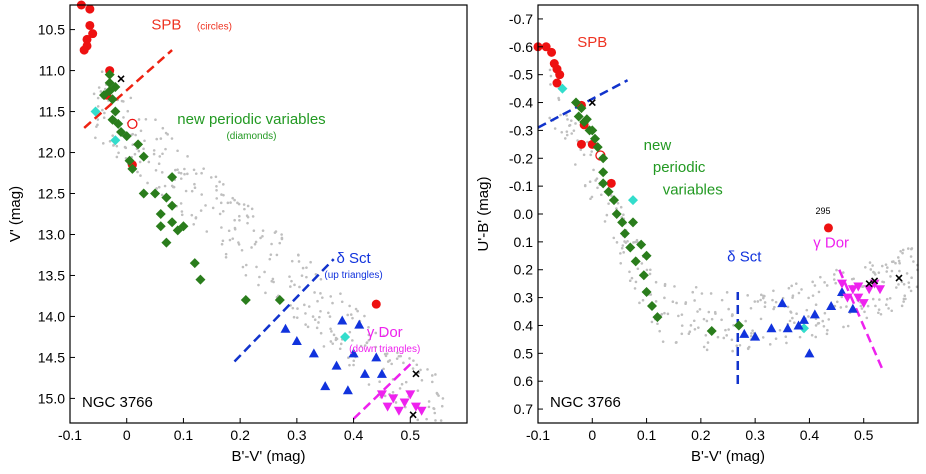 This screenshot has height=474, width=926. I want to click on gdor-triangle-point, so click(874, 284).